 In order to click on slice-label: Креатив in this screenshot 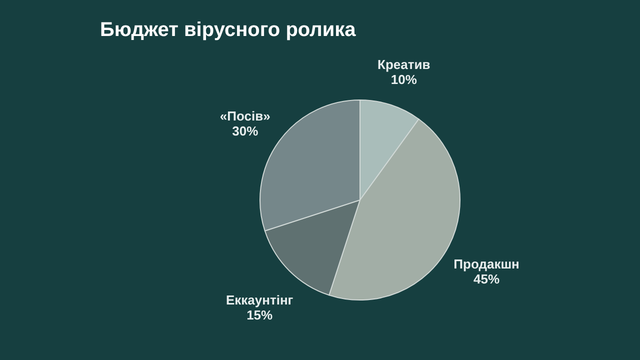, I will do `click(404, 64)`.